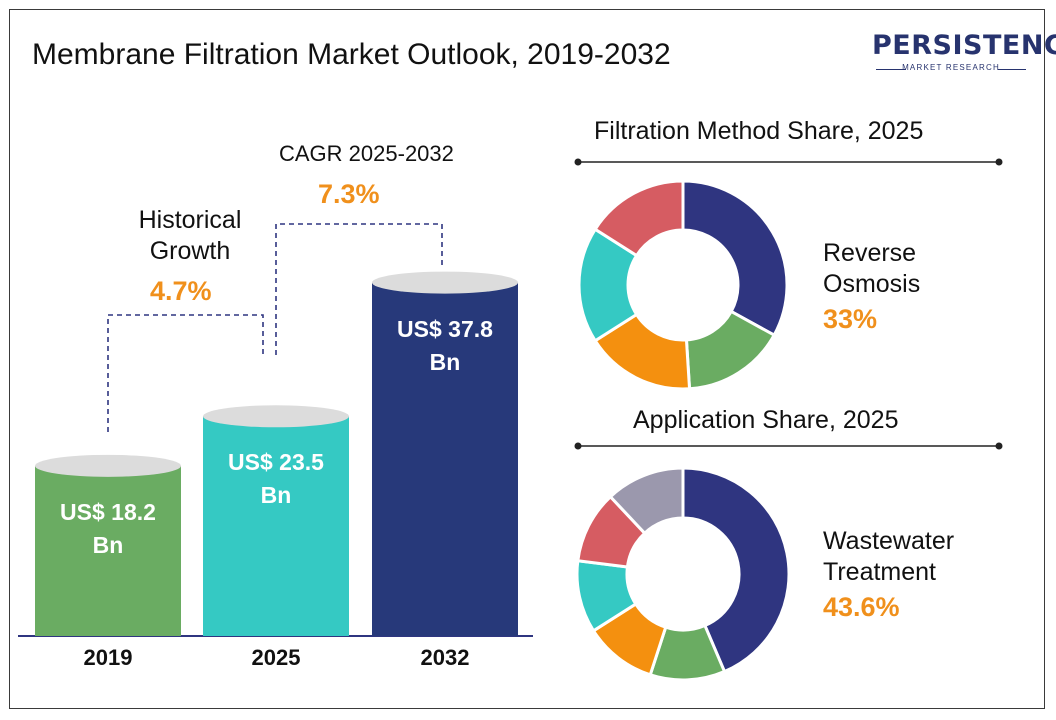 The image size is (1056, 720). What do you see at coordinates (276, 462) in the screenshot?
I see `bar-value-line: US$ 23.5` at bounding box center [276, 462].